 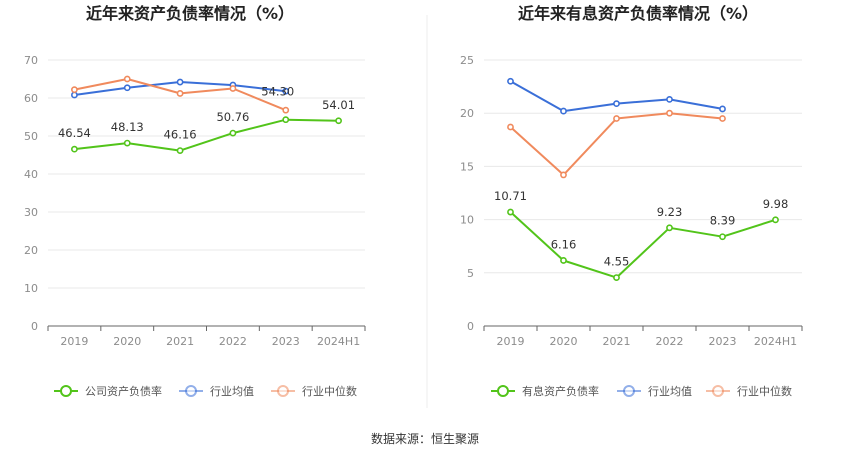 What do you see at coordinates (638, 13) in the screenshot?
I see `chart-title: 近年来有息资产负债率情况（%）` at bounding box center [638, 13].